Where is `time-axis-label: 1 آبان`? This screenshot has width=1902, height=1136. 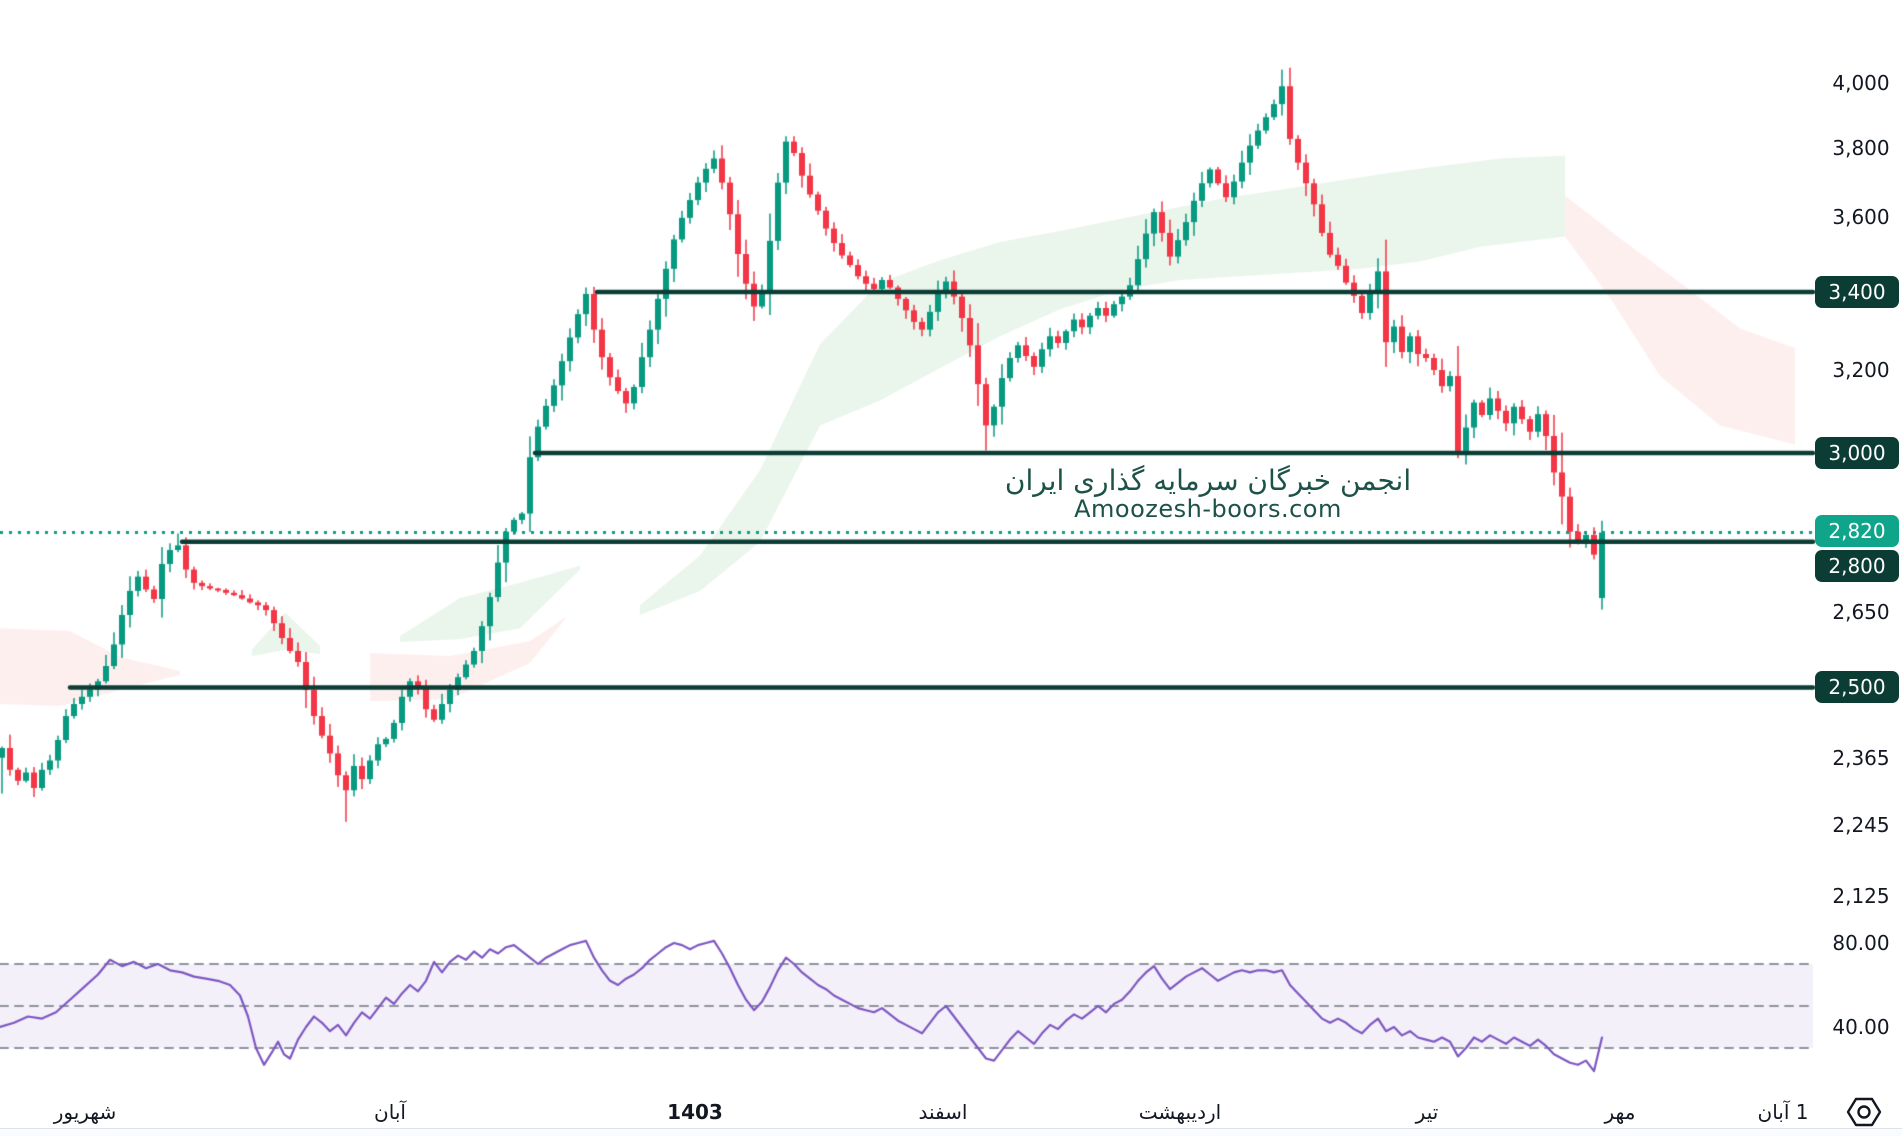
time-axis-label: 1 آبان is located at coordinates (1783, 1112).